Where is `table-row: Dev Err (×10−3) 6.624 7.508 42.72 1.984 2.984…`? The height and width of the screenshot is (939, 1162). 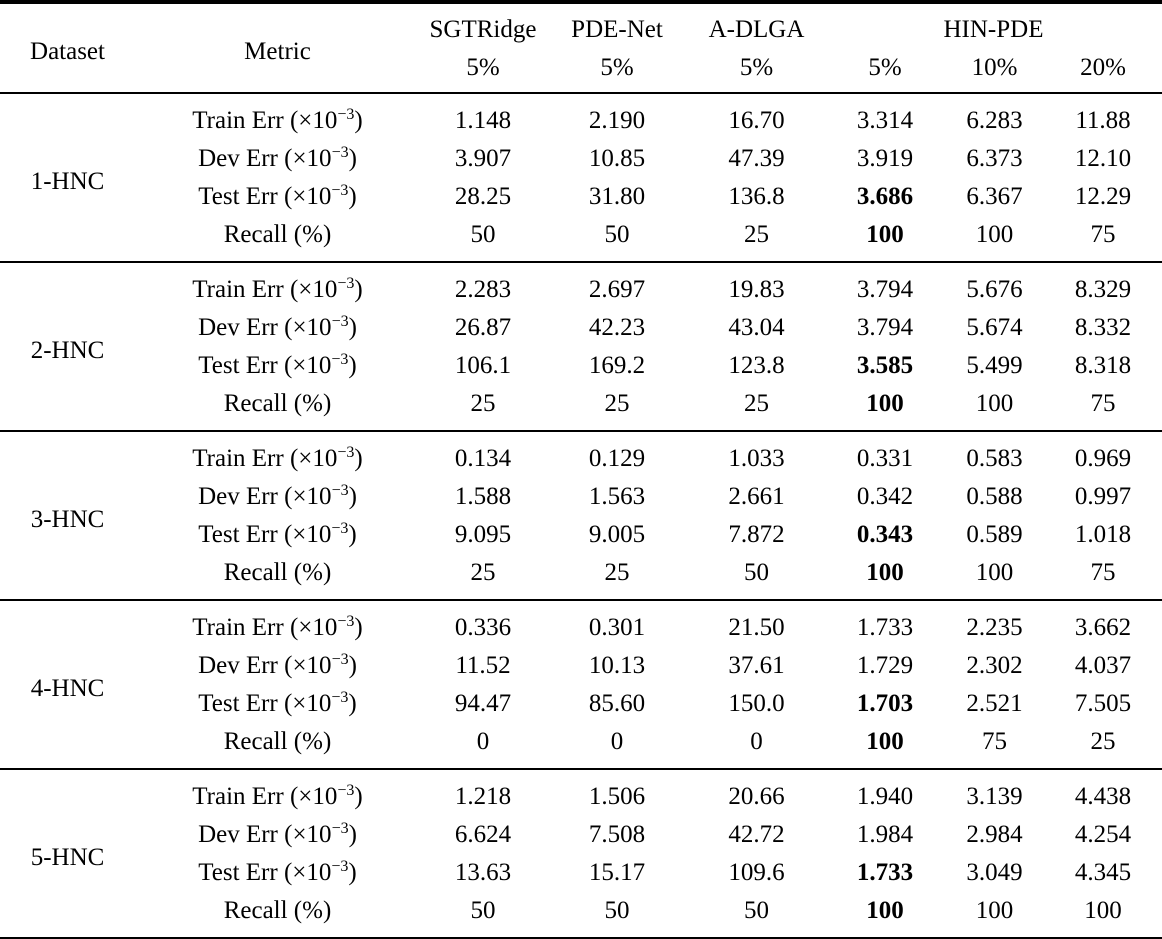 table-row: Dev Err (×10−3) 6.624 7.508 42.72 1.984 2.984… is located at coordinates (581, 835).